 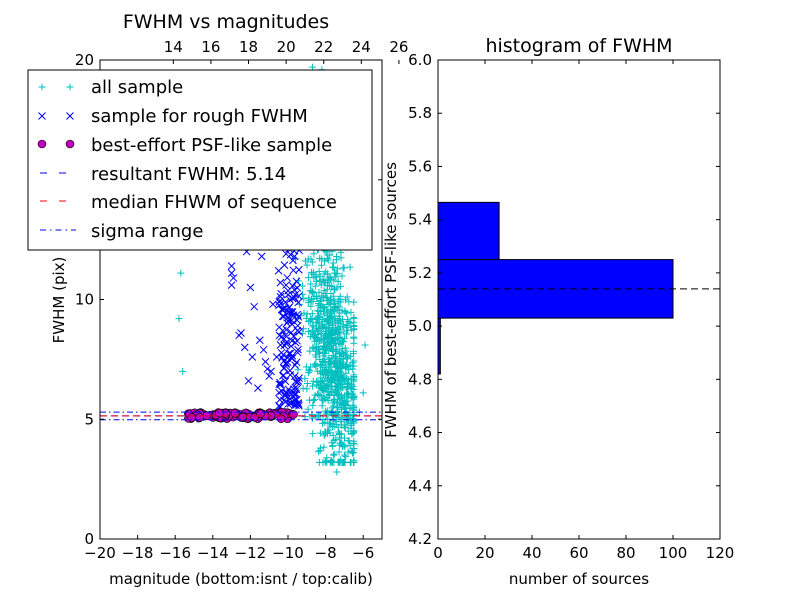 What do you see at coordinates (579, 579) in the screenshot?
I see `histogram-x-axis-label: number of sources` at bounding box center [579, 579].